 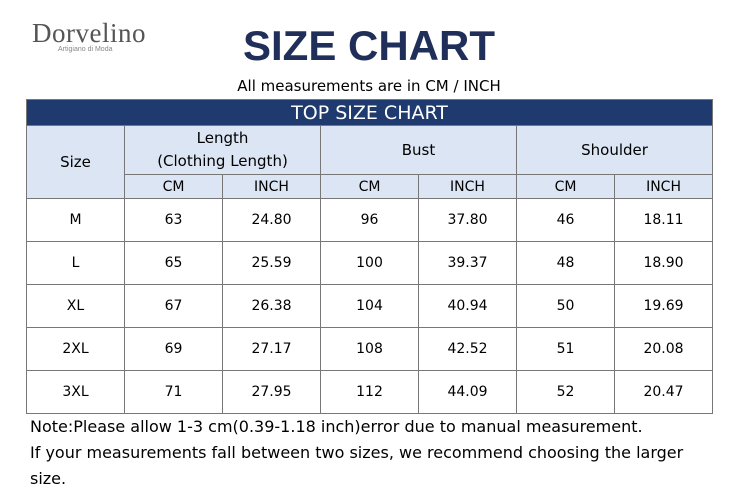 I want to click on logo-tagline: Artigiano di Moda, so click(x=85, y=49).